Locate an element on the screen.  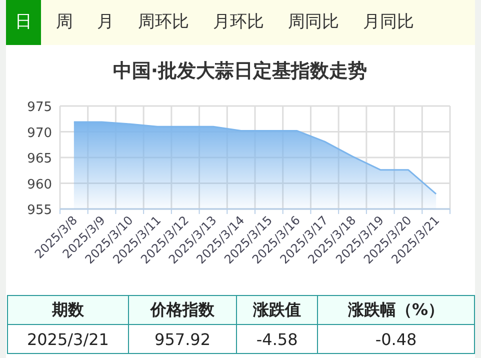
text: -0.48 is located at coordinates (396, 339).